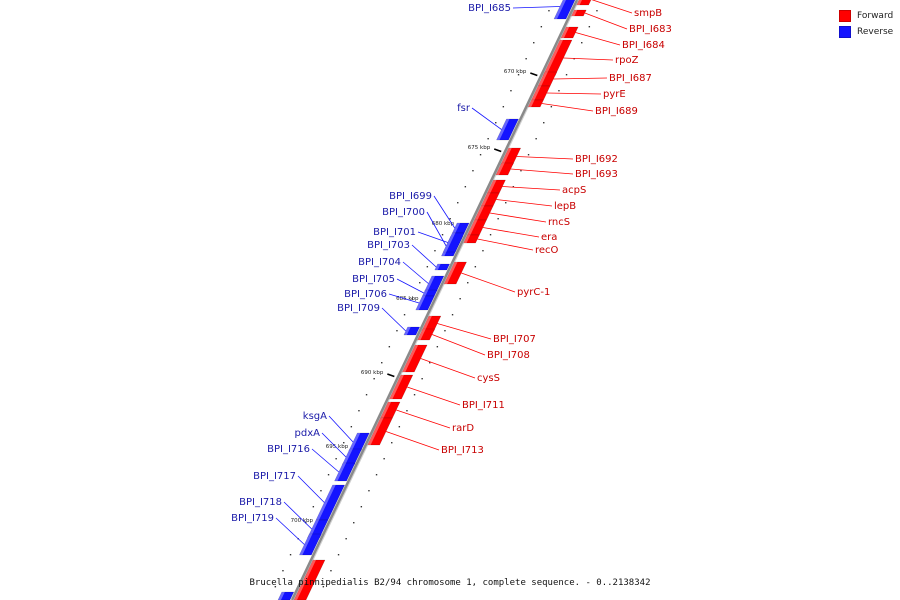 This screenshot has width=900, height=600. What do you see at coordinates (288, 449) in the screenshot?
I see `gene-label-bpi-i716: BPI_I716` at bounding box center [288, 449].